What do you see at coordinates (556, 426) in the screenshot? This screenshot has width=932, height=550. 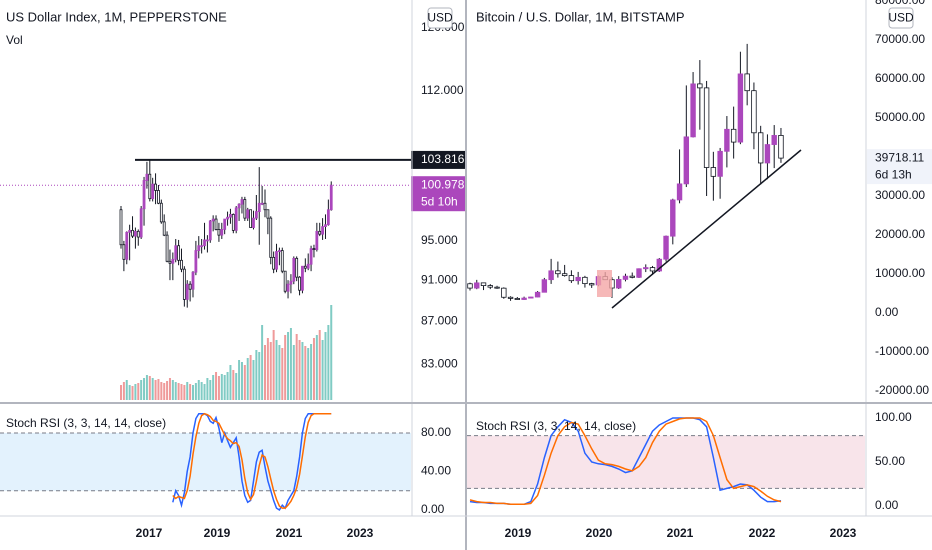 I see `indicator-title: Stoch RSI (3, 3, 14, 14, close)` at bounding box center [556, 426].